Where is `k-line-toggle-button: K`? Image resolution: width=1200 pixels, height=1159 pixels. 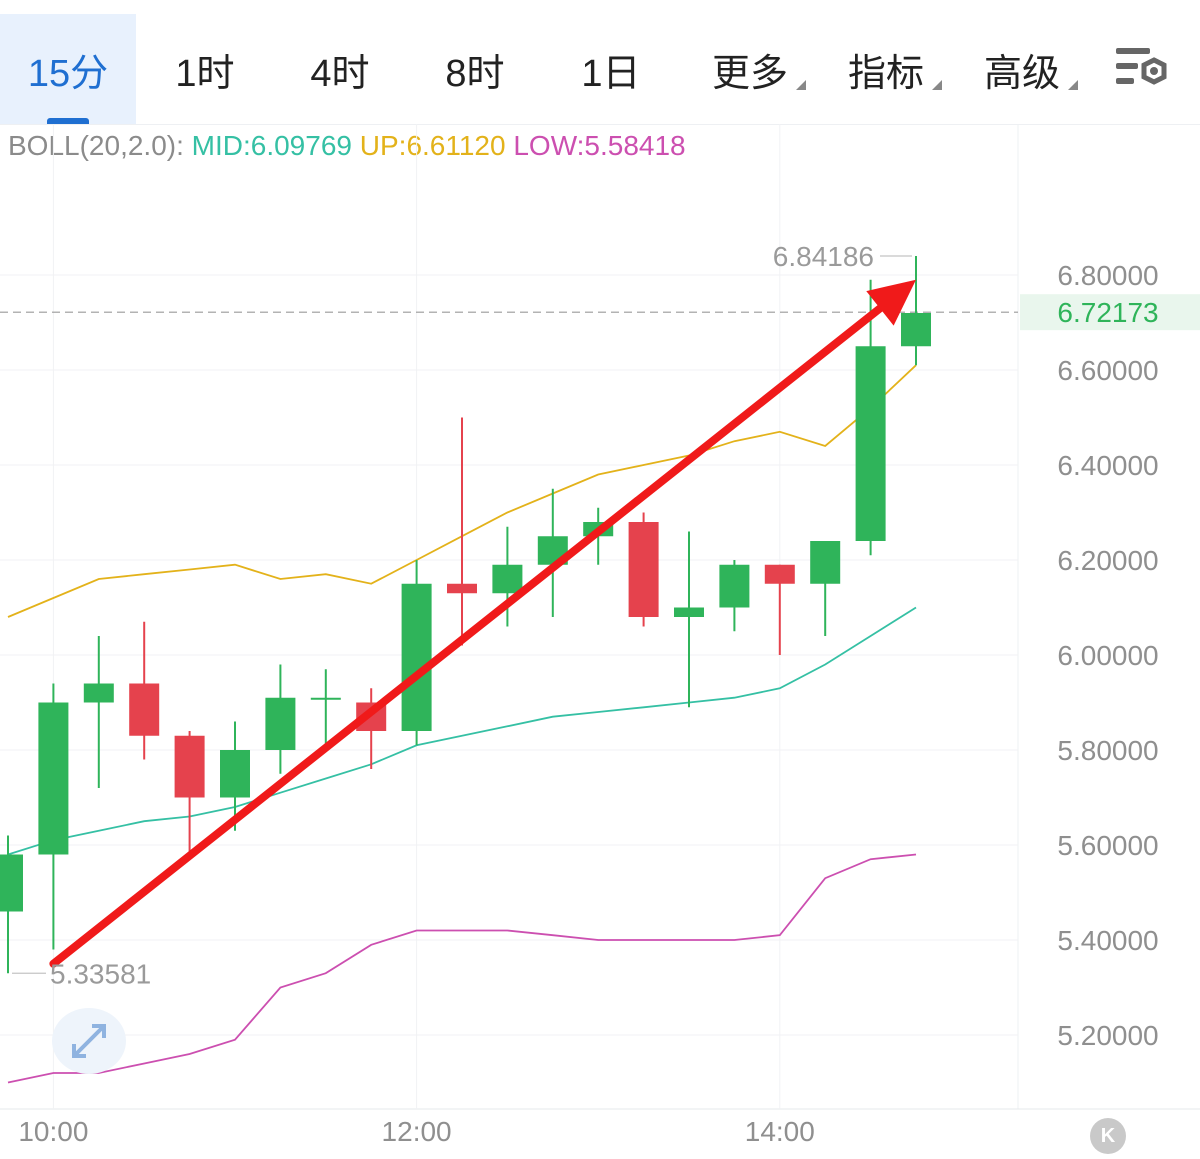
k-line-toggle-button: K is located at coordinates (1108, 1136).